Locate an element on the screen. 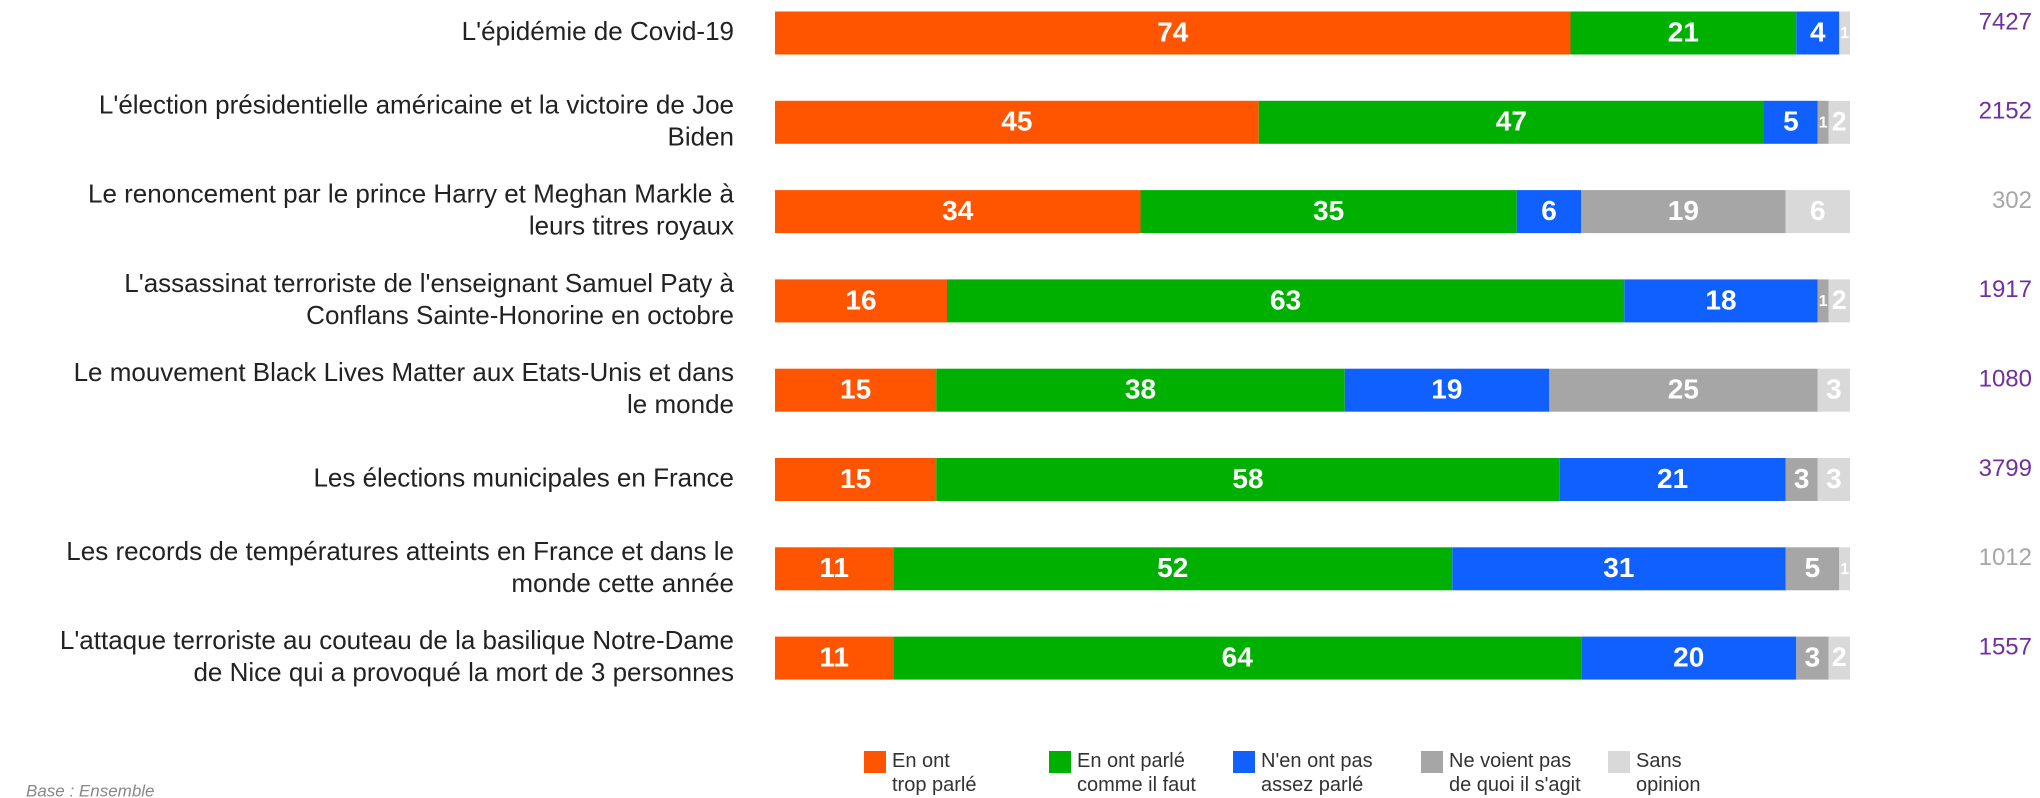 Image resolution: width=2040 pixels, height=798 pixels. count-label: 7427 is located at coordinates (2005, 21).